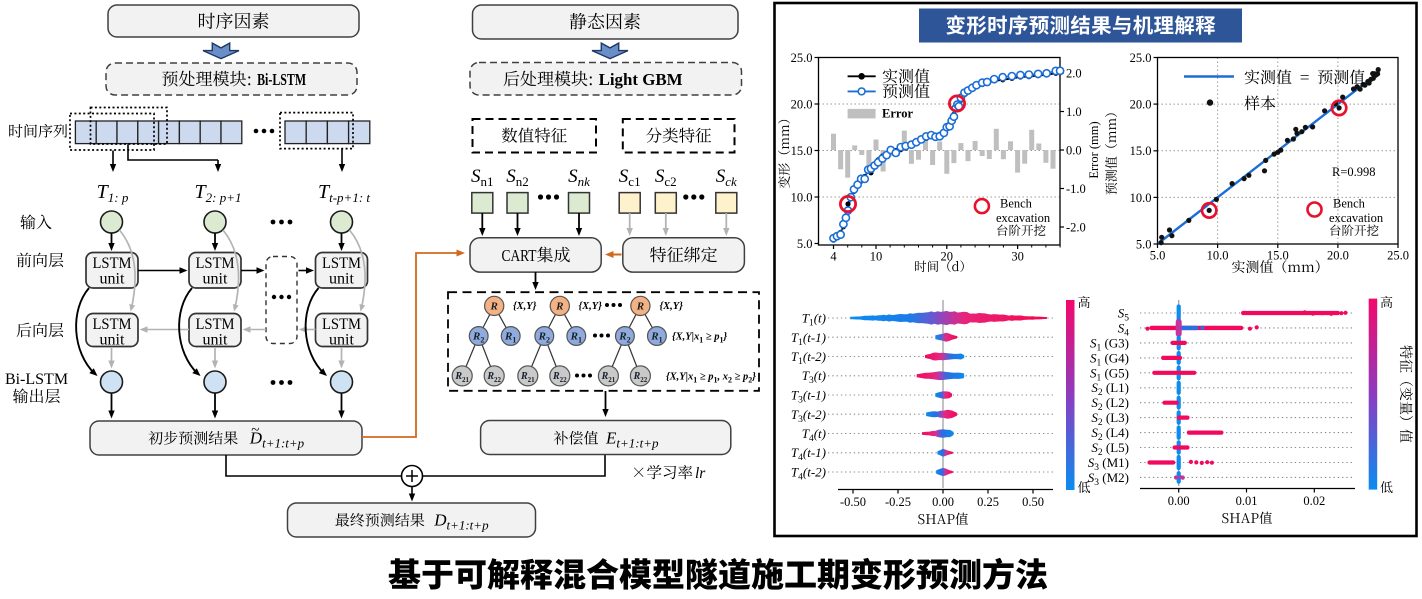 The image size is (1422, 599). What do you see at coordinates (814, 320) in the screenshot?
I see `svg-text: T1(t)` at bounding box center [814, 320].